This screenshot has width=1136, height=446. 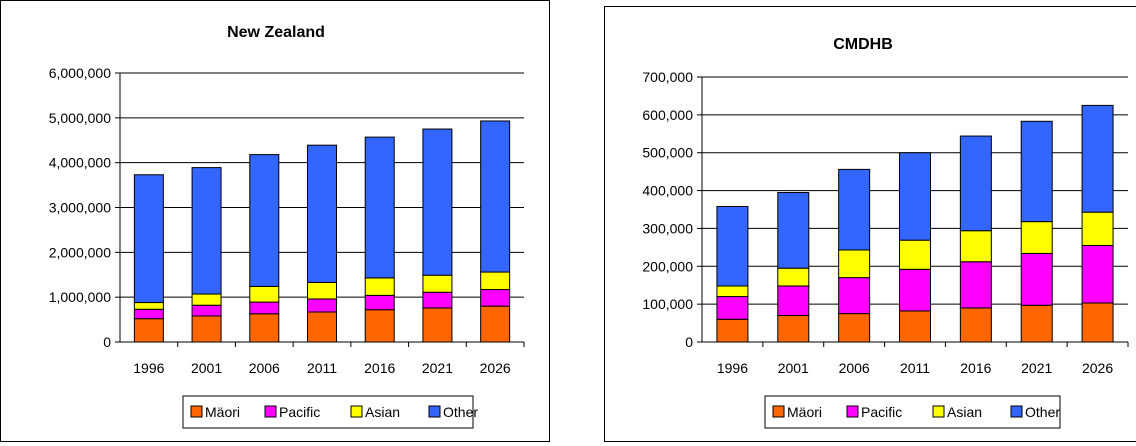 I want to click on y-tick-label: 300,000, so click(x=667, y=228).